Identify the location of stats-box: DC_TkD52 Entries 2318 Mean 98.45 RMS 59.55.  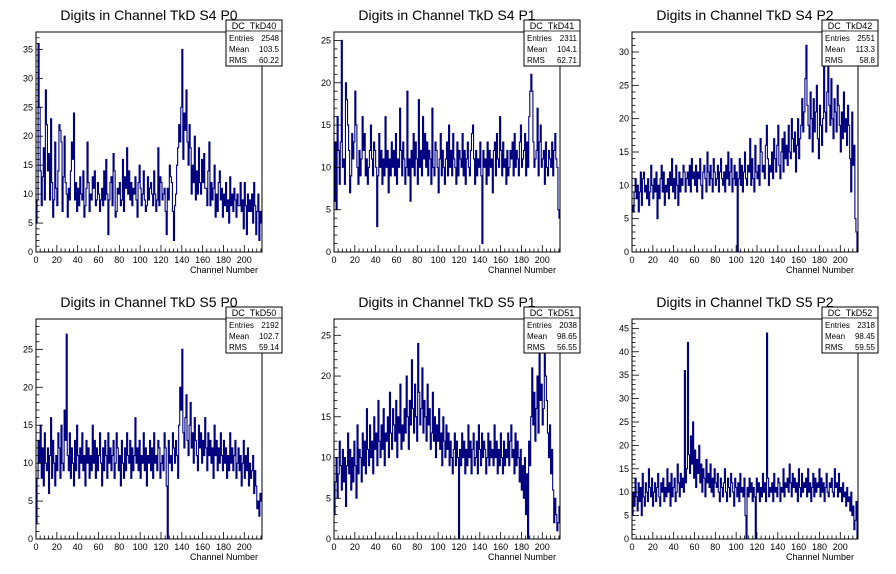
(850, 330).